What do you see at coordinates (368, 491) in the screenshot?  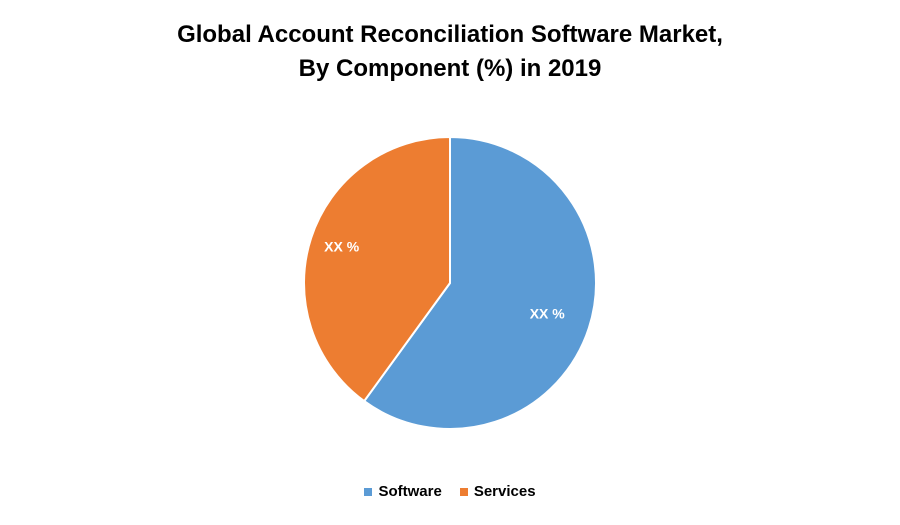 I see `legend-swatch-software` at bounding box center [368, 491].